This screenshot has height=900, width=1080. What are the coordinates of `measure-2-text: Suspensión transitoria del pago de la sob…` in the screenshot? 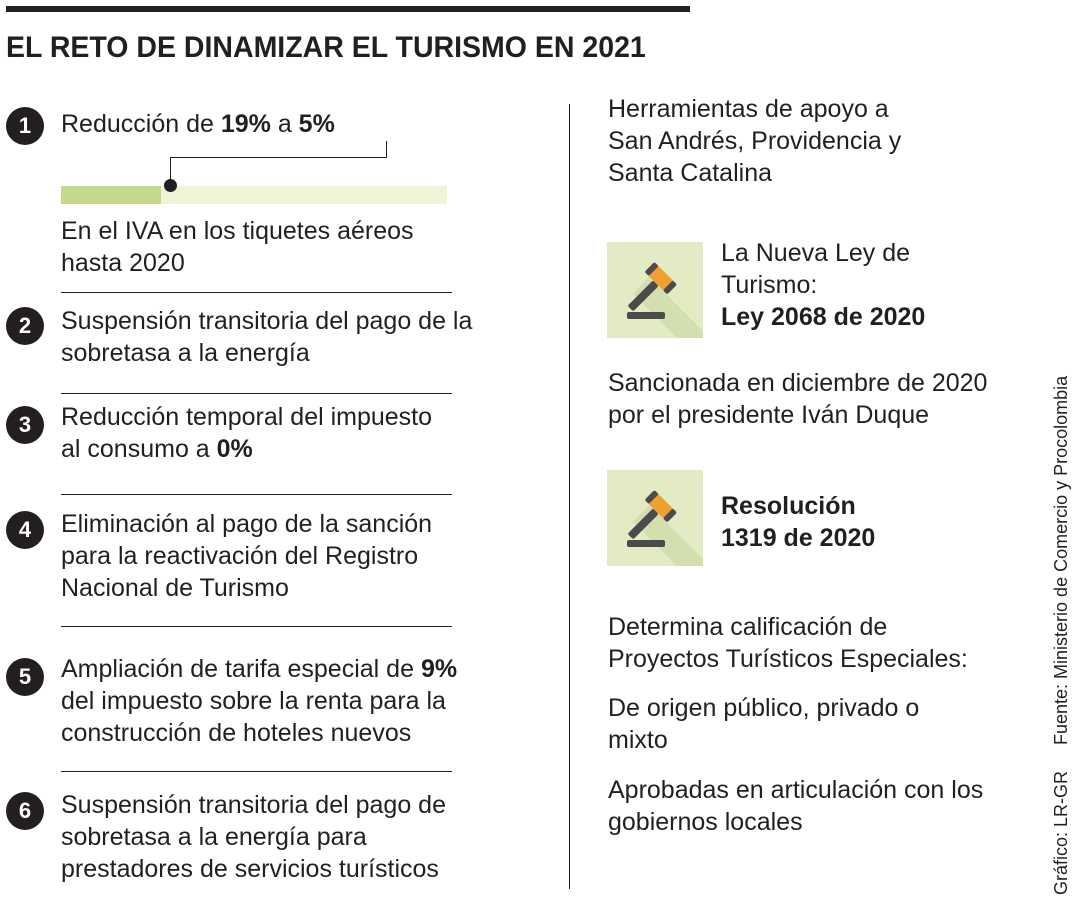 It's located at (267, 337).